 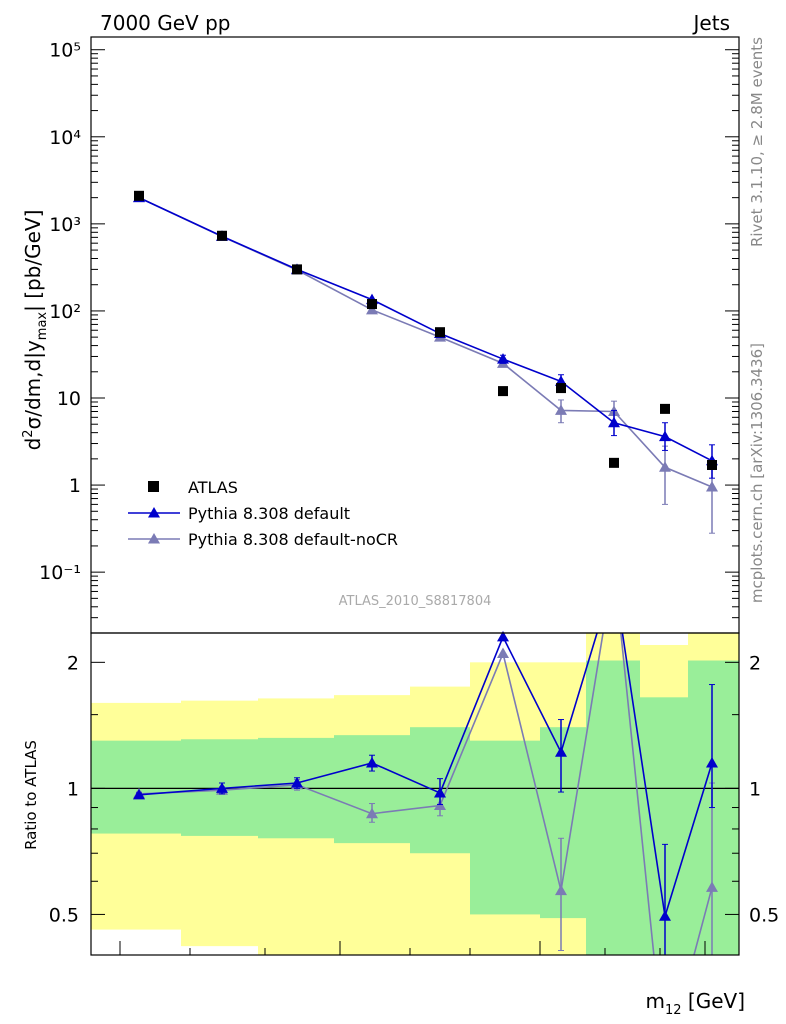 I want to click on svg-text: m12 [GeV], so click(x=695, y=1003).